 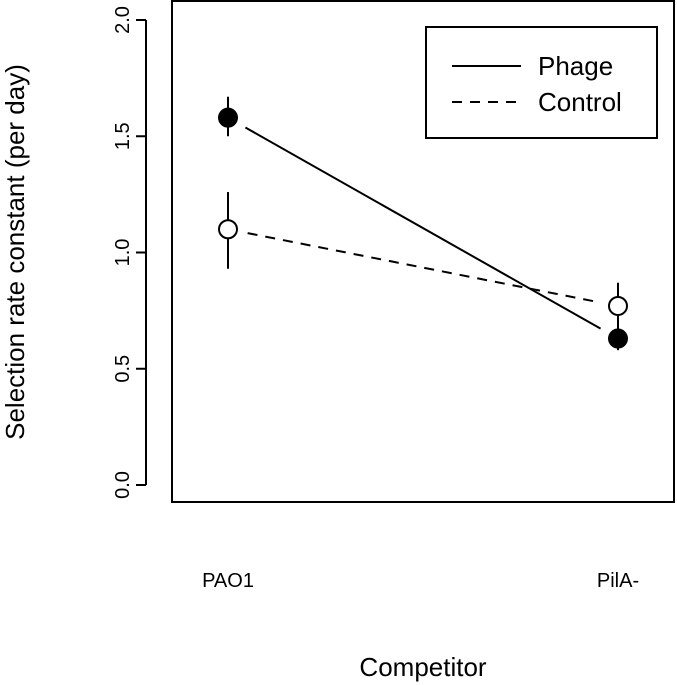 I want to click on y-axis-title: Selection rate constant (per day), so click(x=15, y=252).